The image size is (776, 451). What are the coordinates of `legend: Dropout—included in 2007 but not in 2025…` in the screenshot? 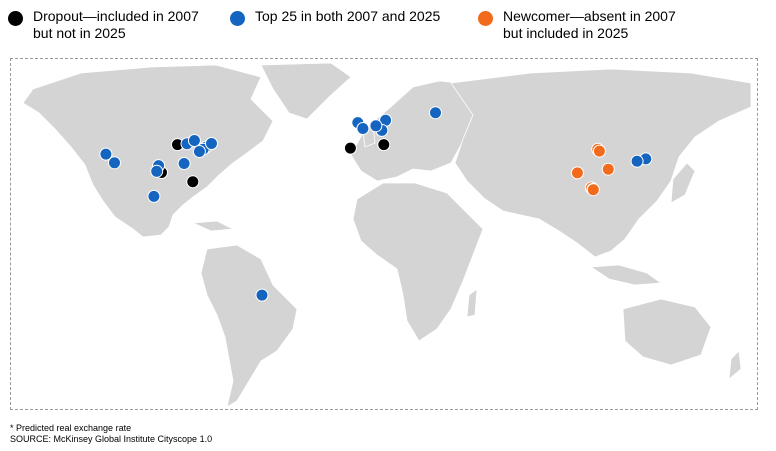 It's located at (388, 28).